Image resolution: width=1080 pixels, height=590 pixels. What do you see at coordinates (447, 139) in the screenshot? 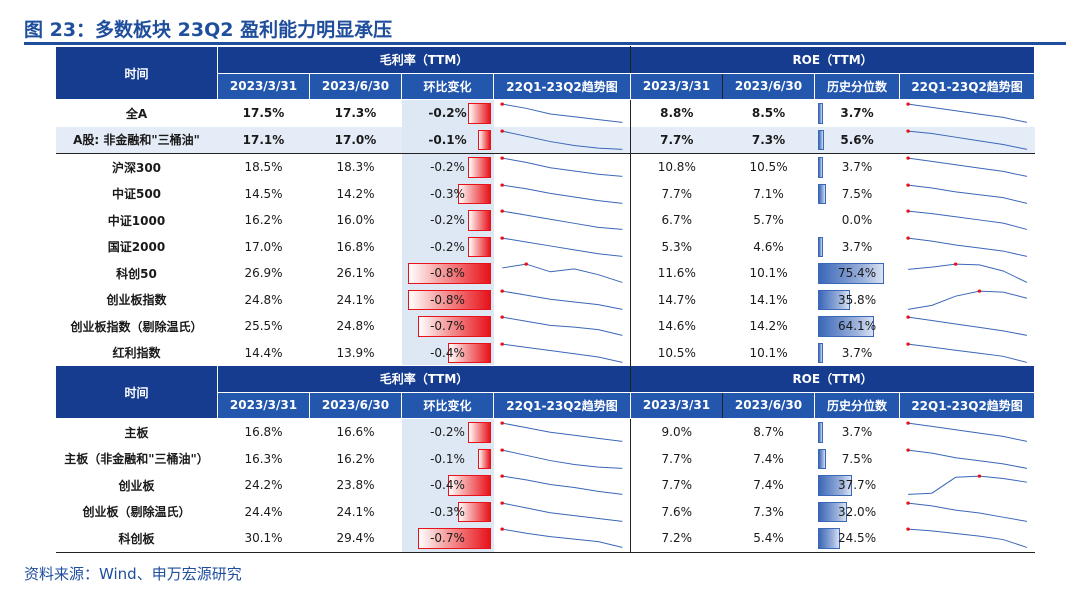
I see `change-value: -0.1%` at bounding box center [447, 139].